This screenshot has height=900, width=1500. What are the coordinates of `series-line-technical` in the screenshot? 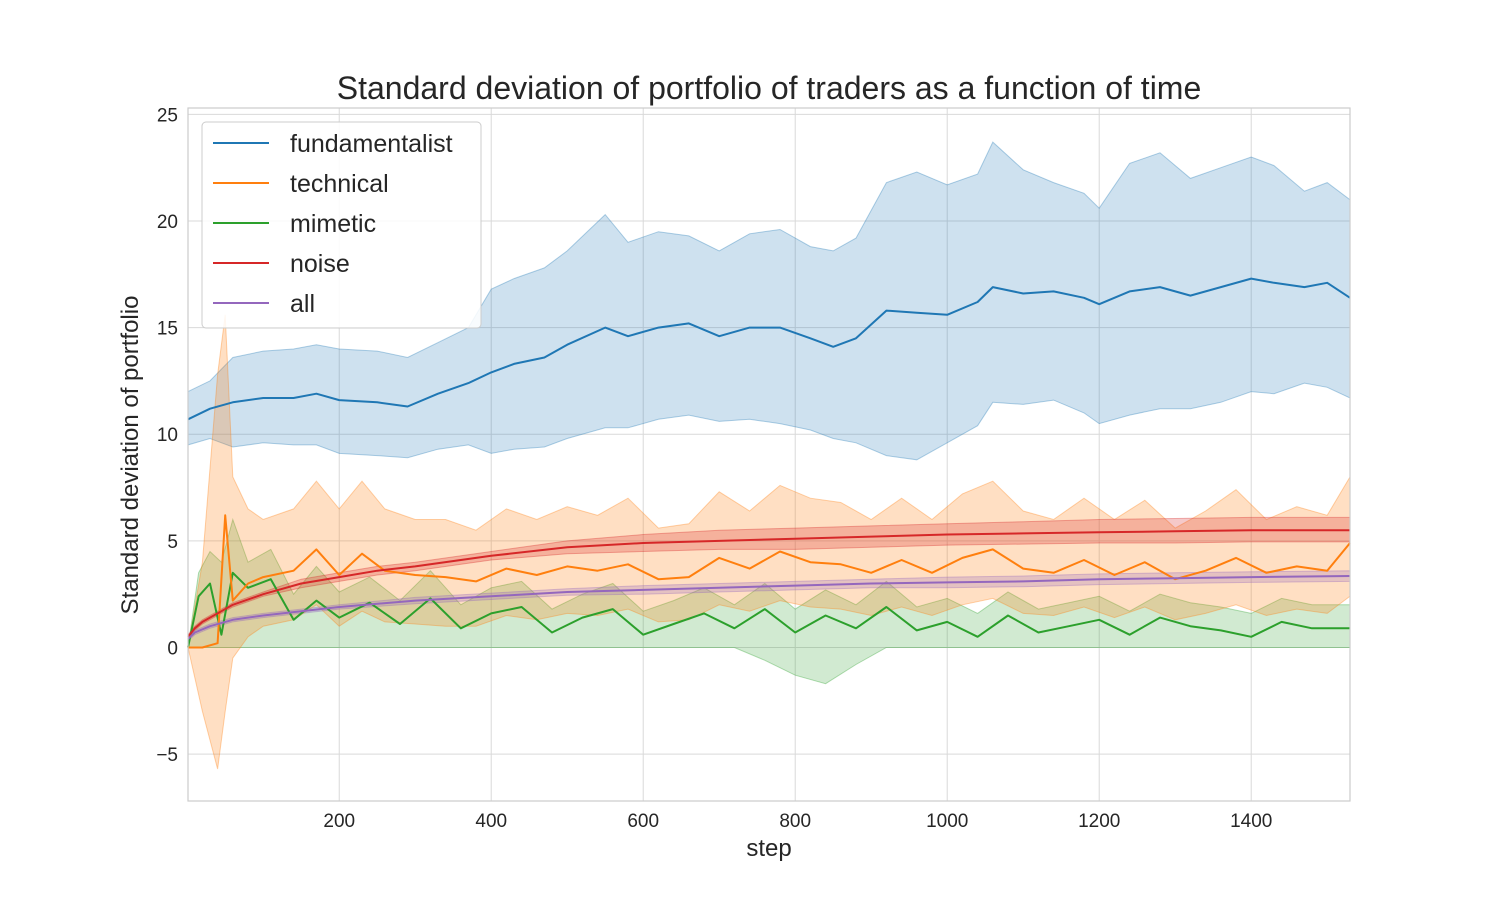 It's located at (769, 581).